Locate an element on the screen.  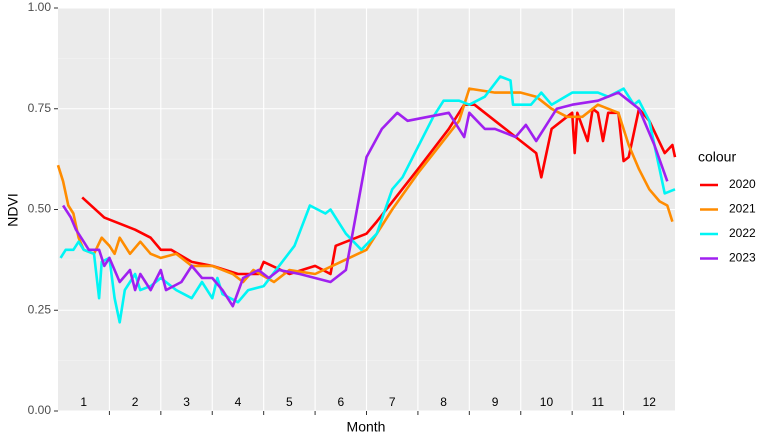
month-label: 5 is located at coordinates (289, 402).